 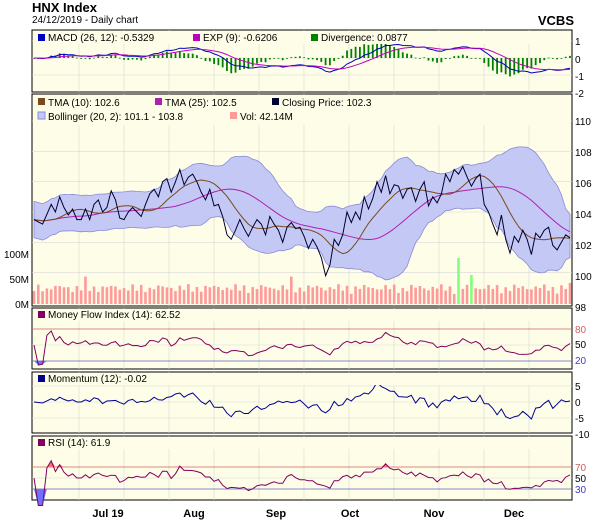 What do you see at coordinates (435, 514) in the screenshot?
I see `x-label: Nov` at bounding box center [435, 514].